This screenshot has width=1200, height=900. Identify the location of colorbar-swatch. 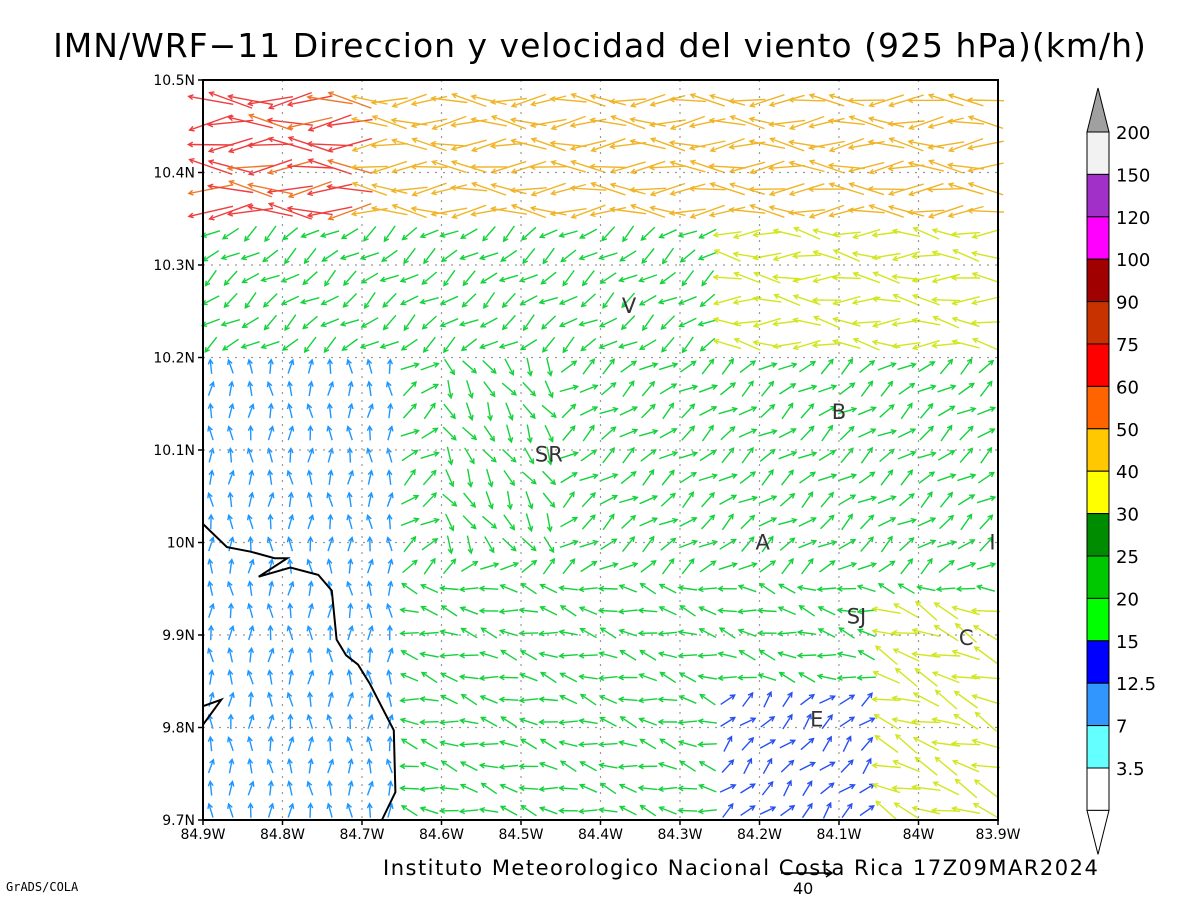
(1098, 195).